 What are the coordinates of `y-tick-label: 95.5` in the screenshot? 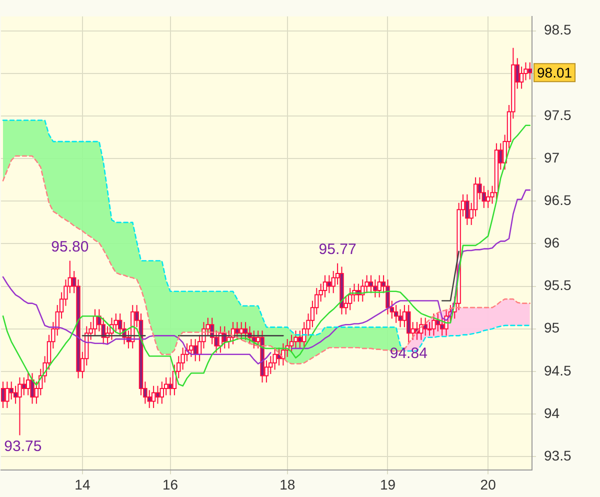 It's located at (558, 285).